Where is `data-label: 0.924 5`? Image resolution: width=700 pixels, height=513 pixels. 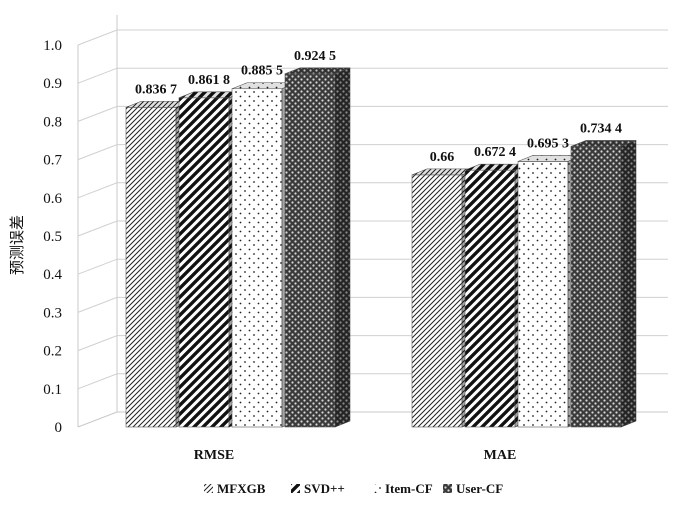
data-label: 0.924 5 is located at coordinates (315, 56).